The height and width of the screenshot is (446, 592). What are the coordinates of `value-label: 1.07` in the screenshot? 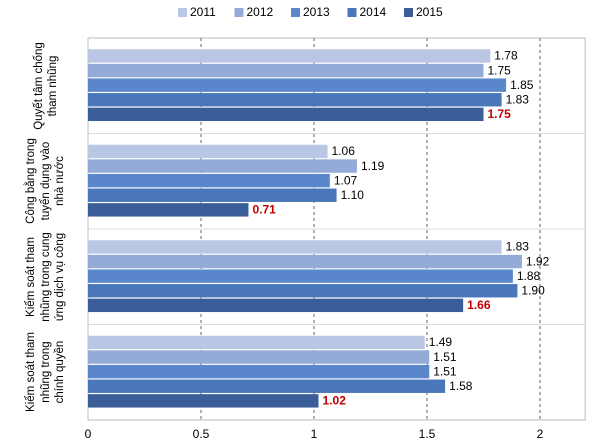 It's located at (346, 180).